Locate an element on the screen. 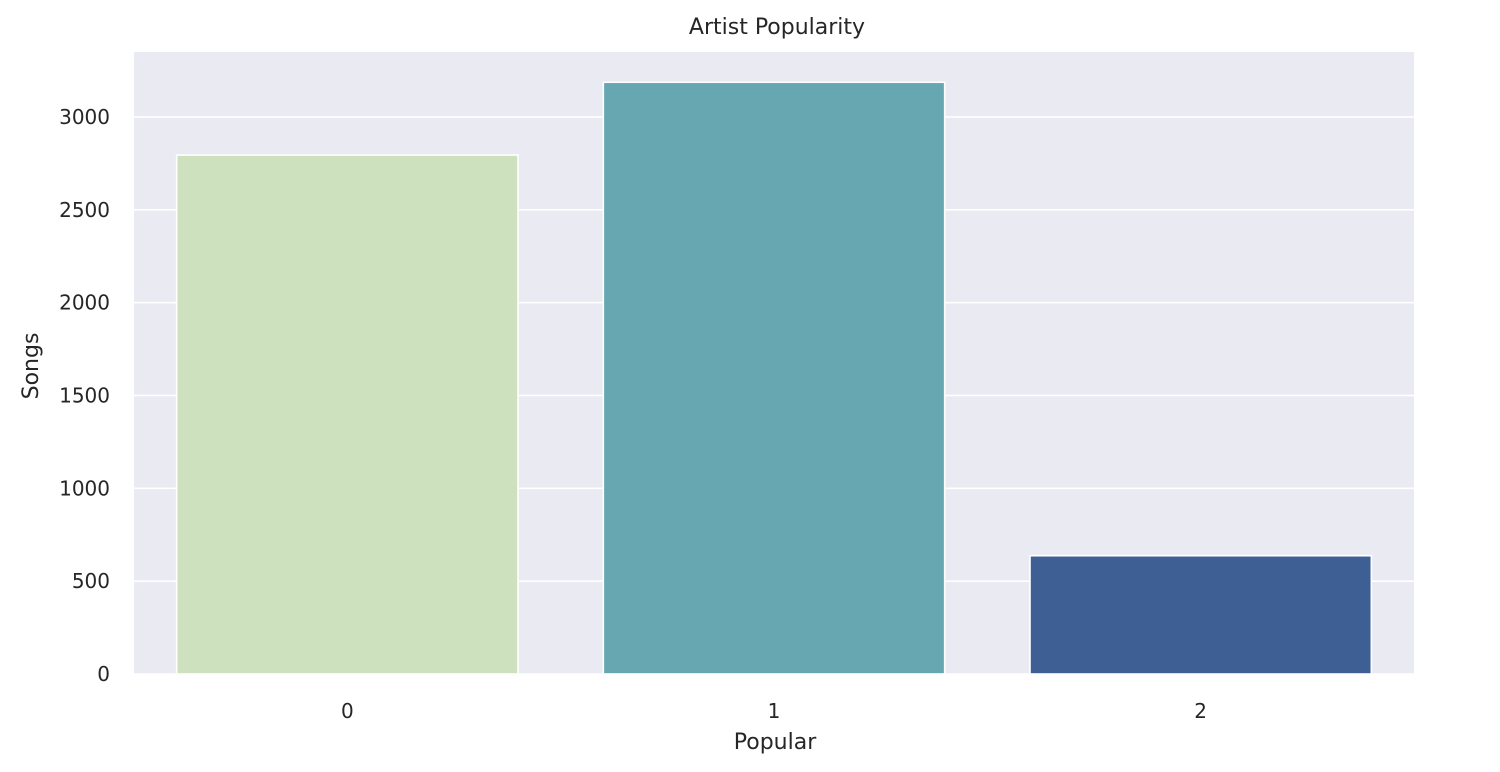  y-tick-label: 2500 is located at coordinates (84, 210).